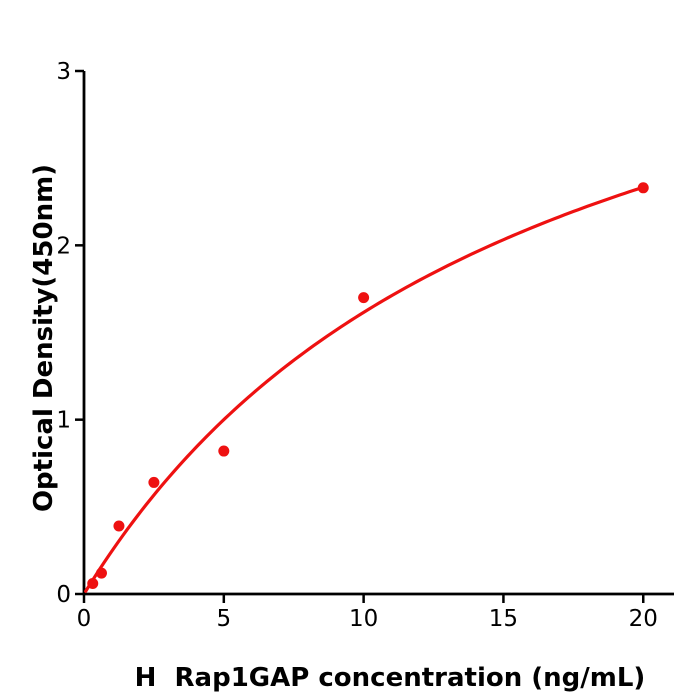  I want to click on x-axis-label: H Rap1GAP concentration (ng/mL), so click(390, 678).